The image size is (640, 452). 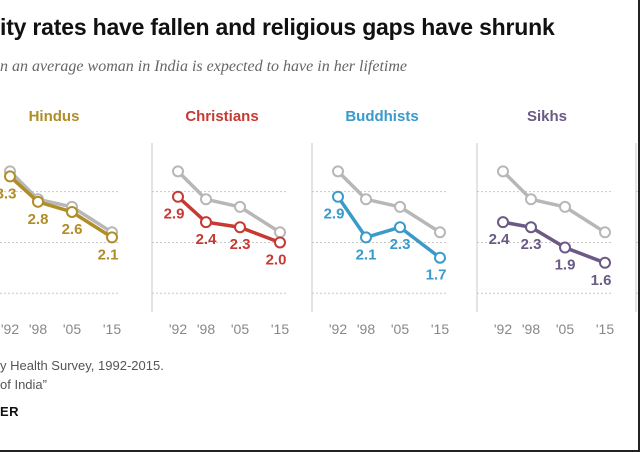 I want to click on panel-christians: '92 '98 '05 '15 Christians 2.9 2.4 2.3 2.0, so click(x=220, y=222).